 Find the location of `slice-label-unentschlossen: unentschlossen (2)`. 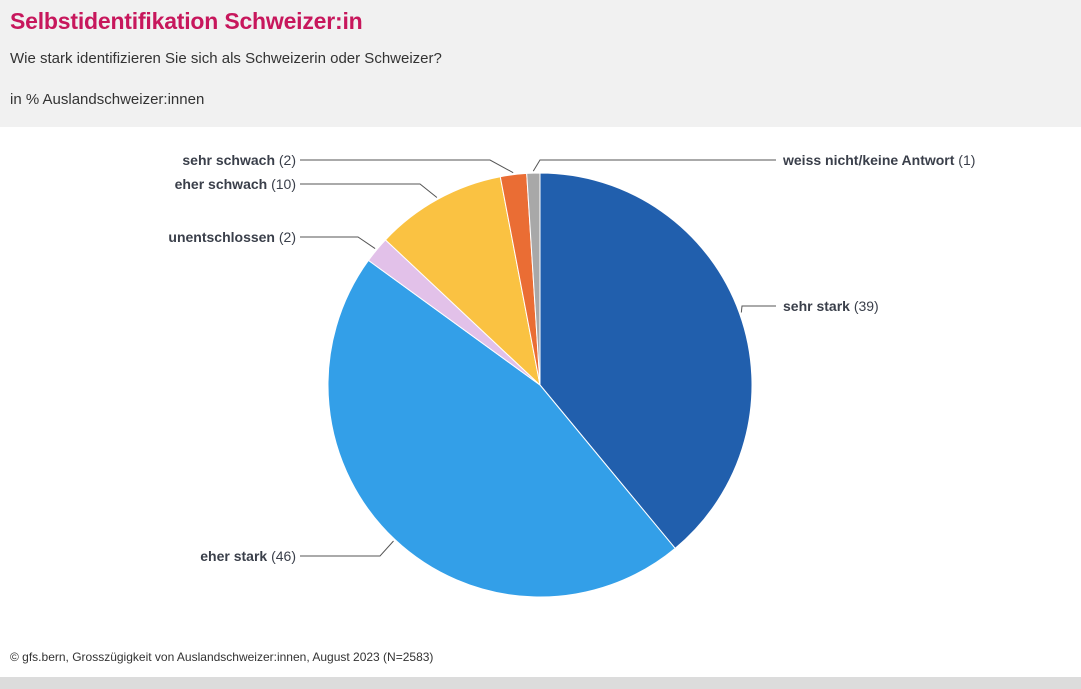

slice-label-unentschlossen: unentschlossen (2) is located at coordinates (232, 237).